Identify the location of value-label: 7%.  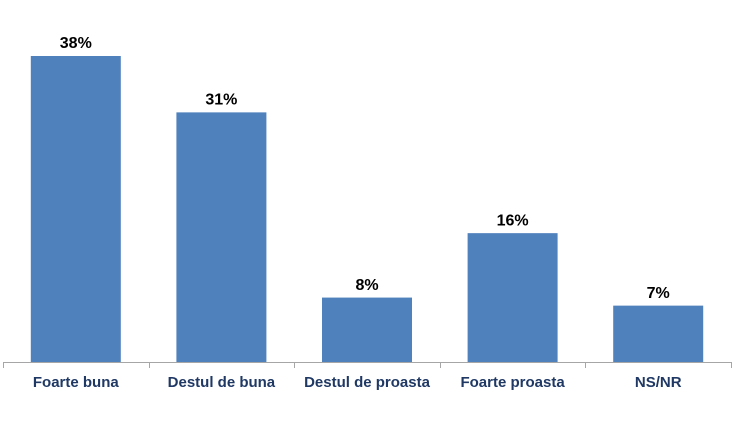
(658, 293).